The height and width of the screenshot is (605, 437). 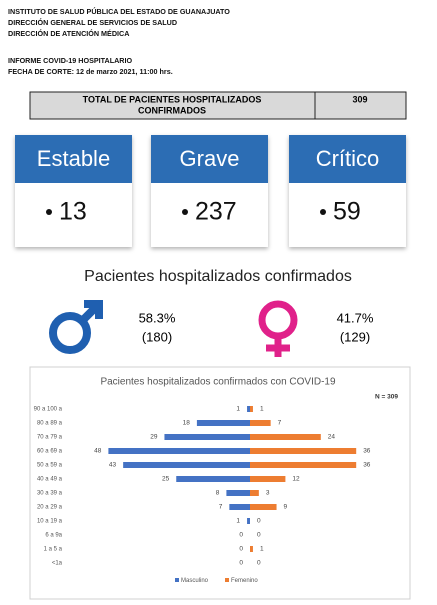 What do you see at coordinates (73, 212) in the screenshot?
I see `card-value: 13` at bounding box center [73, 212].